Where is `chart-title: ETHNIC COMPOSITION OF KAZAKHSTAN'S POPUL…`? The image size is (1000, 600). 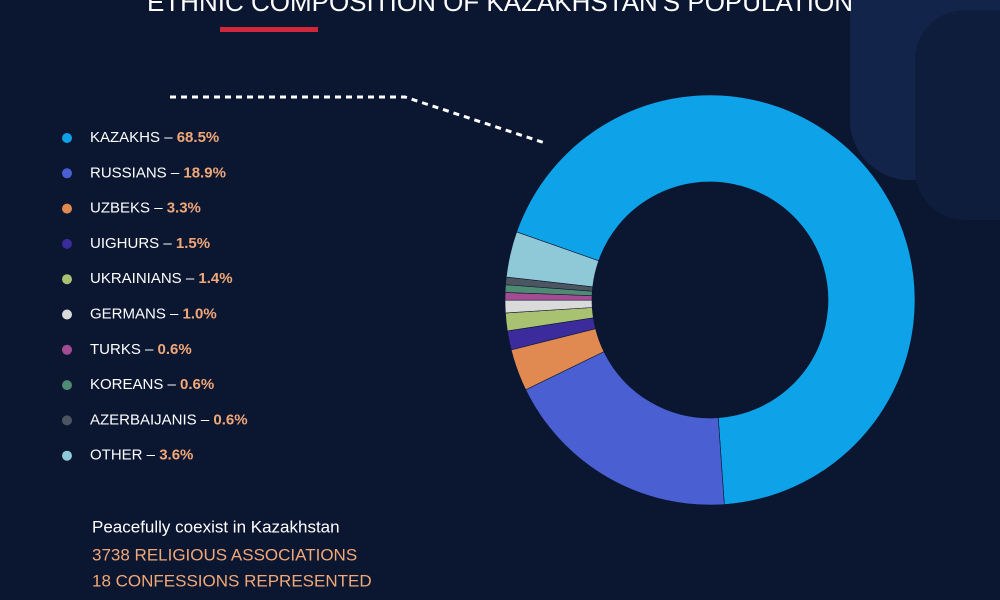
chart-title: ETHNIC COMPOSITION OF KAZAKHSTAN'S POPUL… is located at coordinates (500, 8).